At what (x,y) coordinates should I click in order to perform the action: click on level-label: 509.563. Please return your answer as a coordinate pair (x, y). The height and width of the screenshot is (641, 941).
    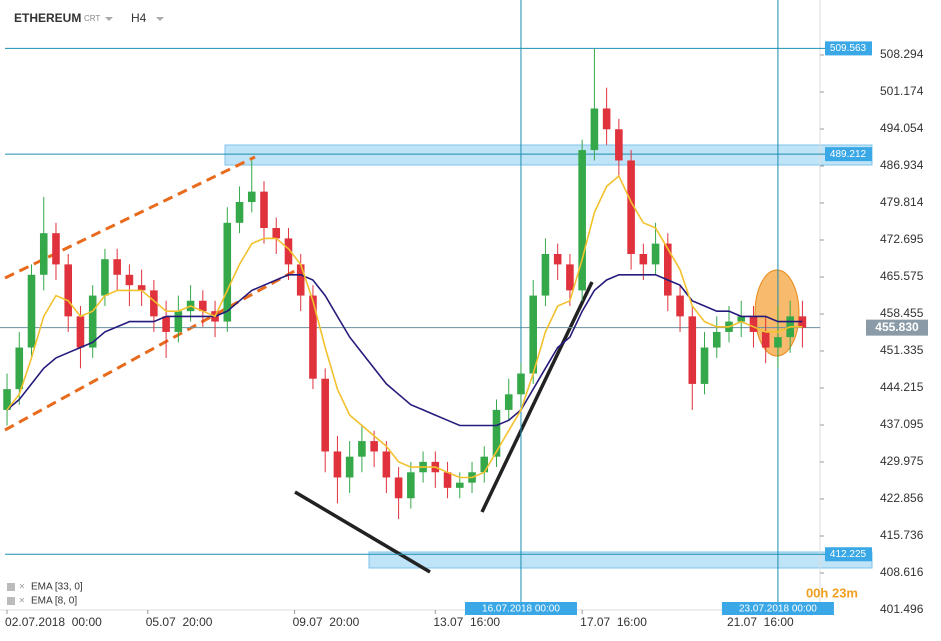
    Looking at the image, I should click on (848, 48).